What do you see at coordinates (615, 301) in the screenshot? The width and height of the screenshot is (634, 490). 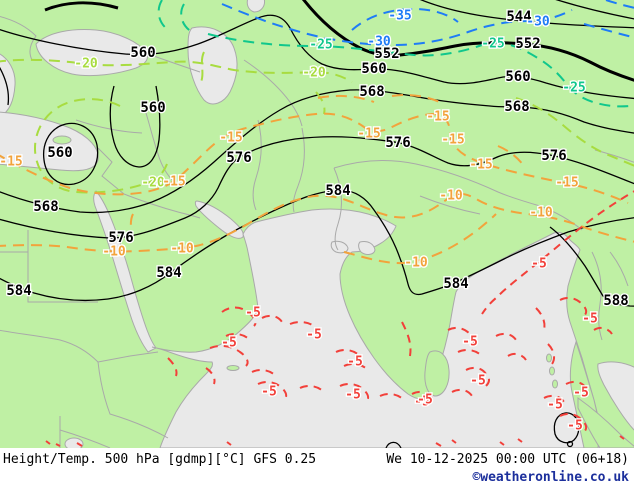 I see `contour-label: 588` at bounding box center [615, 301].